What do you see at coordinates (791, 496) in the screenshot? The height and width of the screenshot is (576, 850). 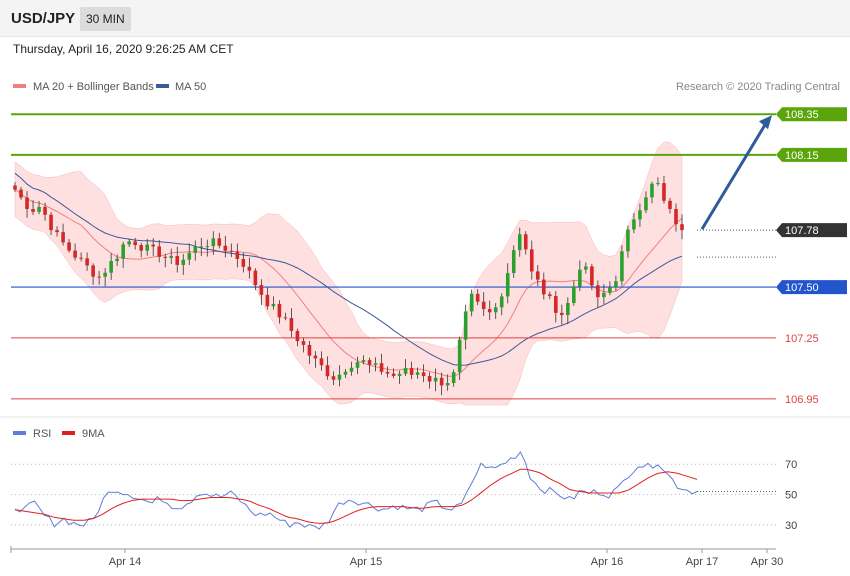 I see `rsi-level-label: 50` at bounding box center [791, 496].